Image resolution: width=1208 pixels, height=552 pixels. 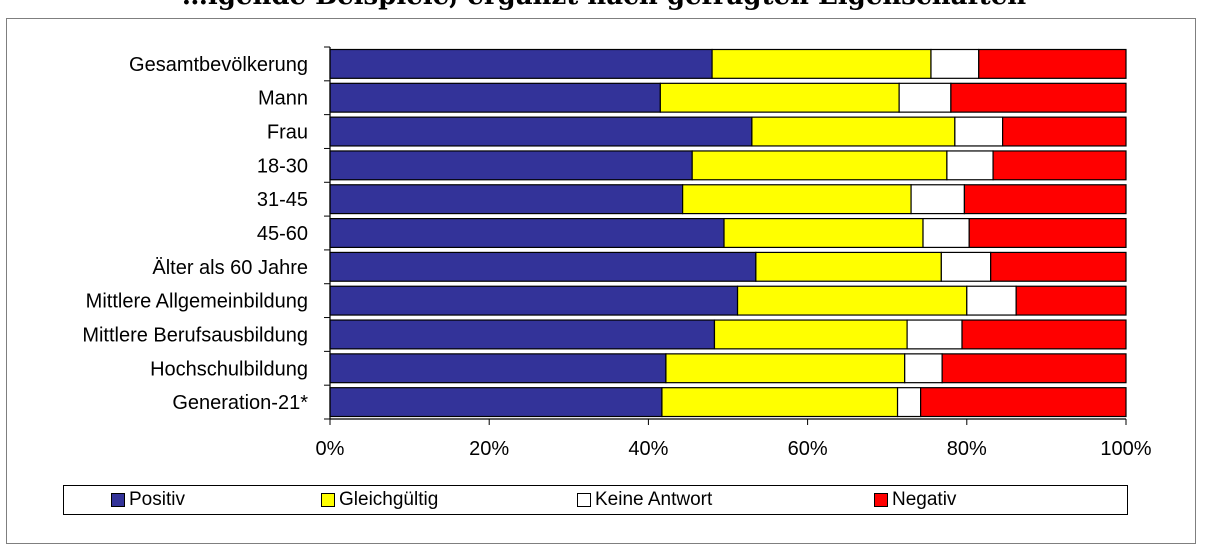 What do you see at coordinates (230, 268) in the screenshot?
I see `category-label: Älter als 60 Jahre` at bounding box center [230, 268].